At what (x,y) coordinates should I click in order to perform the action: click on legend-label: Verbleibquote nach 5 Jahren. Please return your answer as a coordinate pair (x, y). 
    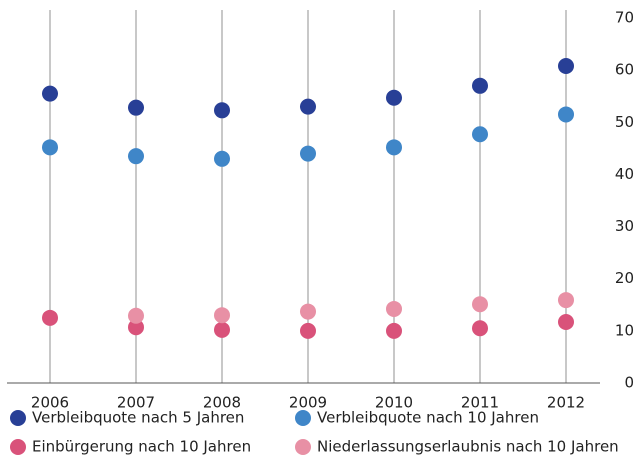
    Looking at the image, I should click on (138, 418).